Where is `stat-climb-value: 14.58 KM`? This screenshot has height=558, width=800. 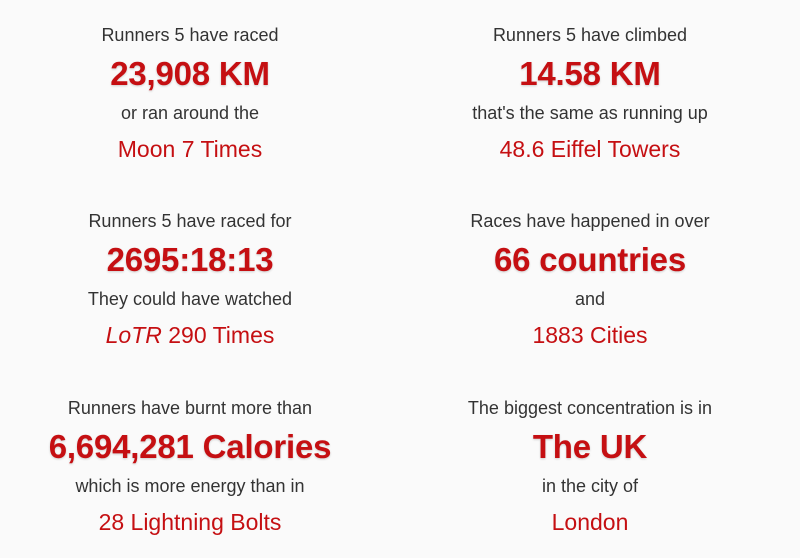 stat-climb-value: 14.58 KM is located at coordinates (590, 73).